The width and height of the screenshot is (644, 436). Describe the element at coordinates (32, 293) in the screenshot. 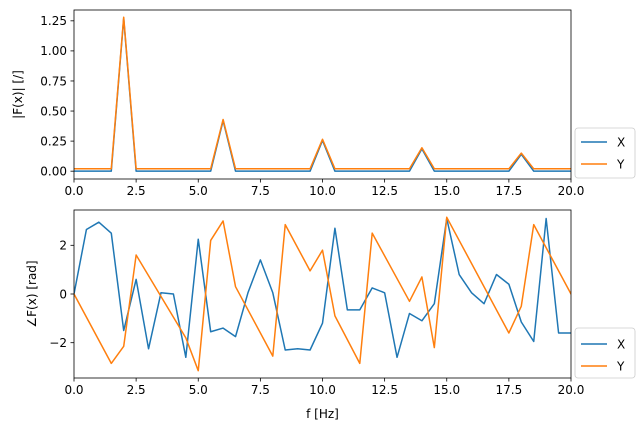

I see `phase-y-axis-label: ∠F(x) [rad]` at that location.